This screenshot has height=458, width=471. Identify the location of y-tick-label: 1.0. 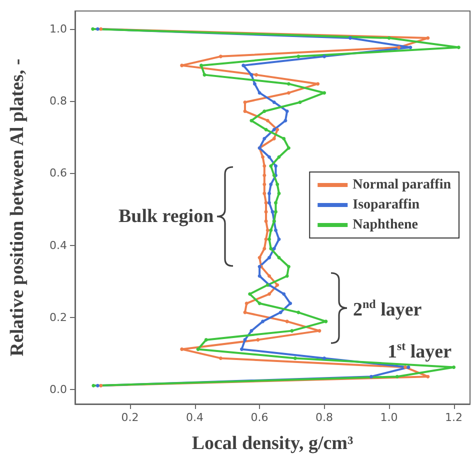
(58, 29).